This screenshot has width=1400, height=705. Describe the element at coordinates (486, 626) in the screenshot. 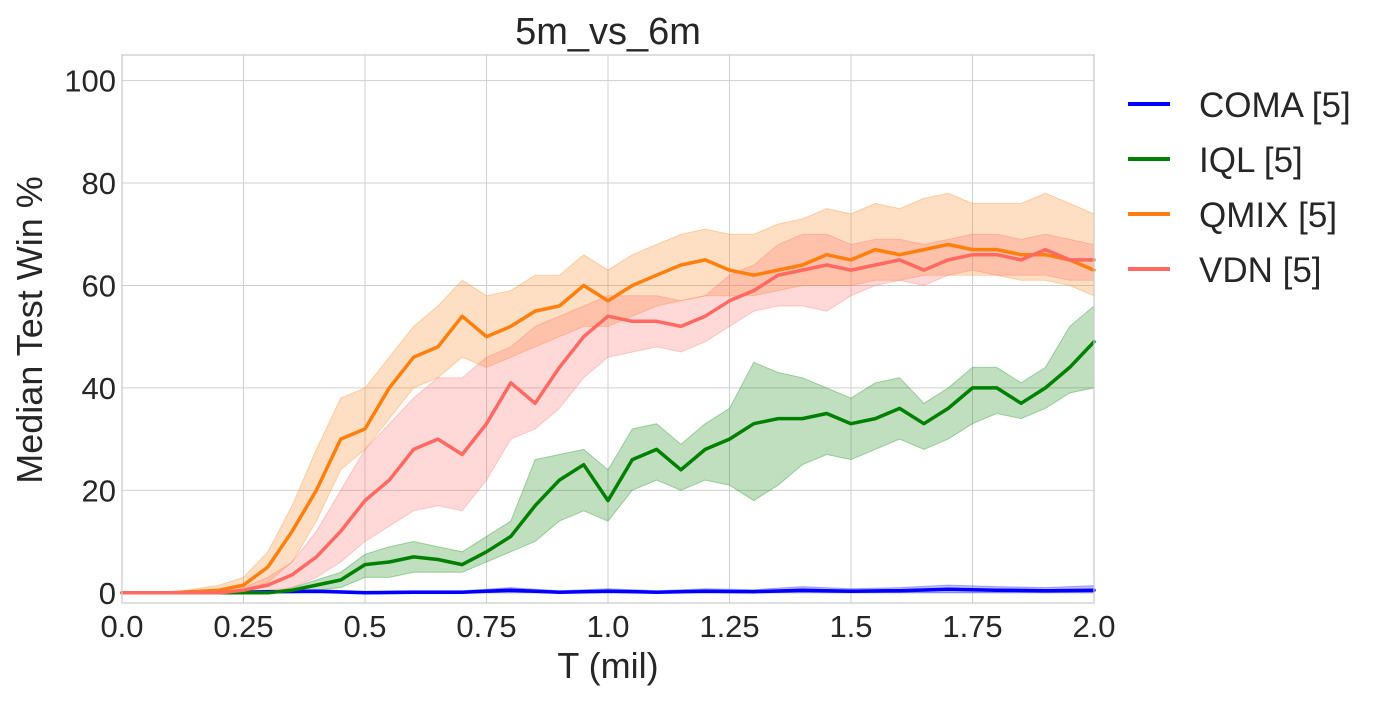

I see `x-tick-label: 0.75` at that location.